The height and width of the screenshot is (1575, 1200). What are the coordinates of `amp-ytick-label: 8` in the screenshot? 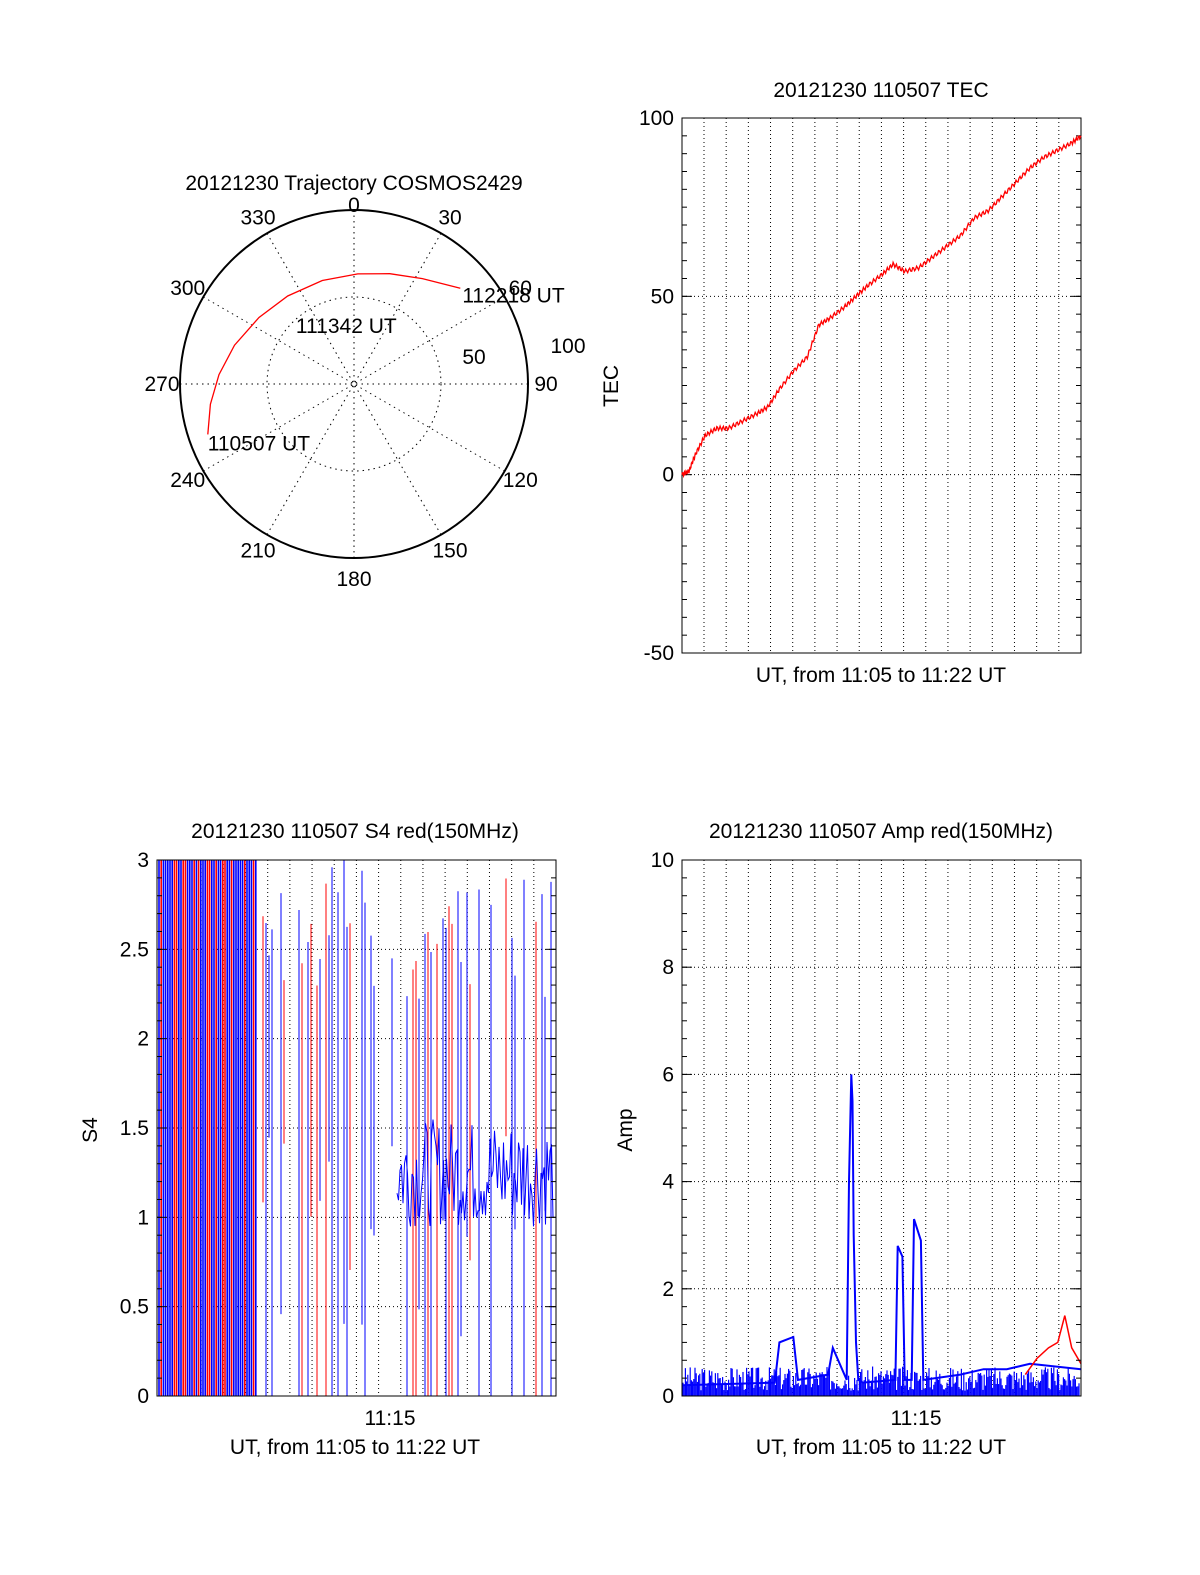 It's located at (668, 967).